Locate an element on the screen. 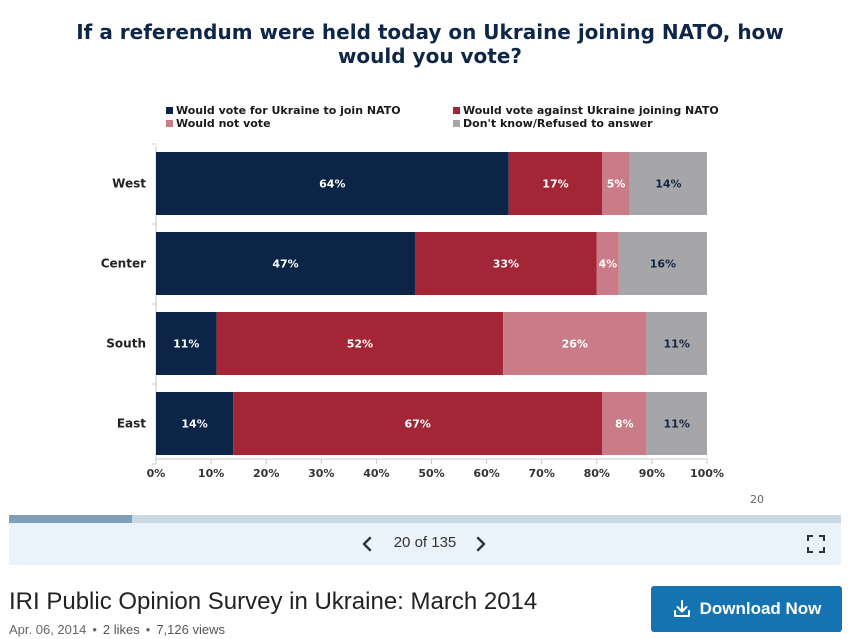 The image size is (859, 639). legend-label: Don't know/Refused to answer is located at coordinates (558, 123).